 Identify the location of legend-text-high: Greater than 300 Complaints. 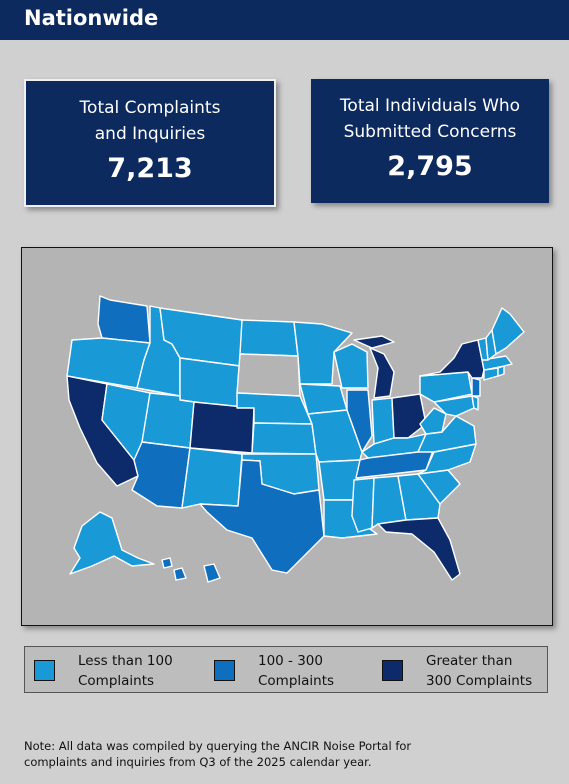
(491, 671).